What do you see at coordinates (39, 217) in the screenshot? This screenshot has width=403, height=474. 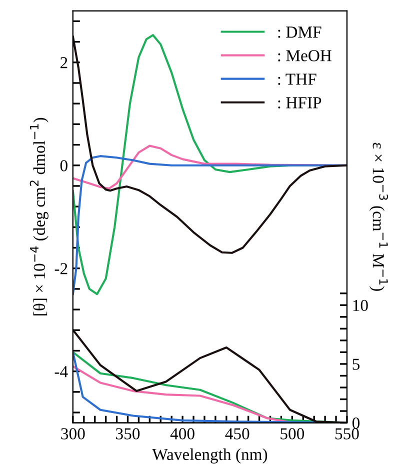 I see `y-axis-title: [θ] × 10$^{−4}$ (deg cm$^{2}$ dmol$^{−1}$)` at bounding box center [39, 217].